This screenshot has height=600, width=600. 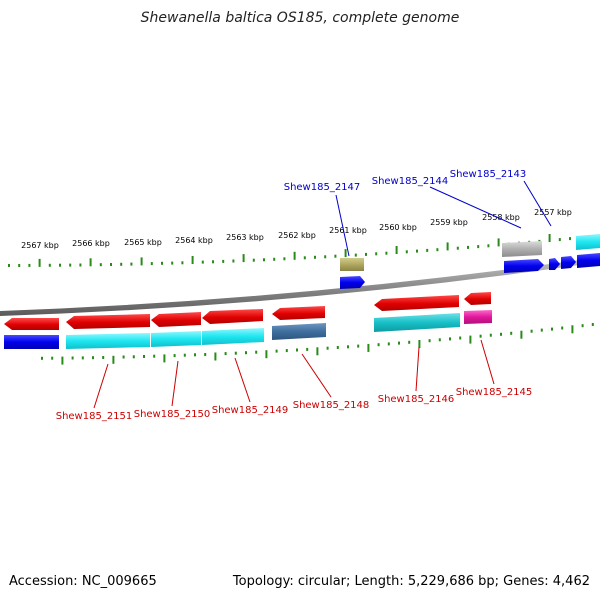 What do you see at coordinates (470, 261) in the screenshot?
I see `forward-strand-lanes` at bounding box center [470, 261].